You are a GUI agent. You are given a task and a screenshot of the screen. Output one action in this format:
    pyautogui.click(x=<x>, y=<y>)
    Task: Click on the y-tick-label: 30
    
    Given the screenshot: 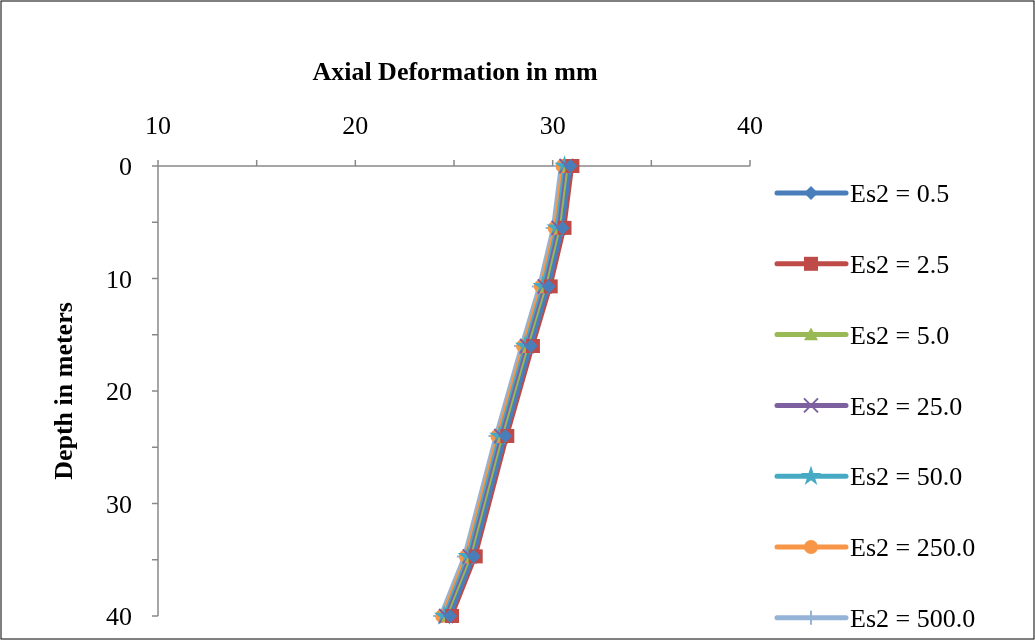 What is the action you would take?
    pyautogui.click(x=119, y=504)
    